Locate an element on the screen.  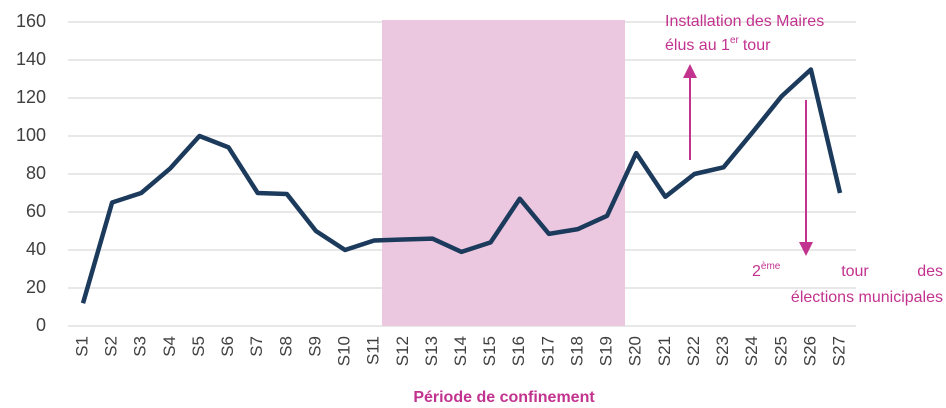
annotation-text: 2ème is located at coordinates (766, 271).